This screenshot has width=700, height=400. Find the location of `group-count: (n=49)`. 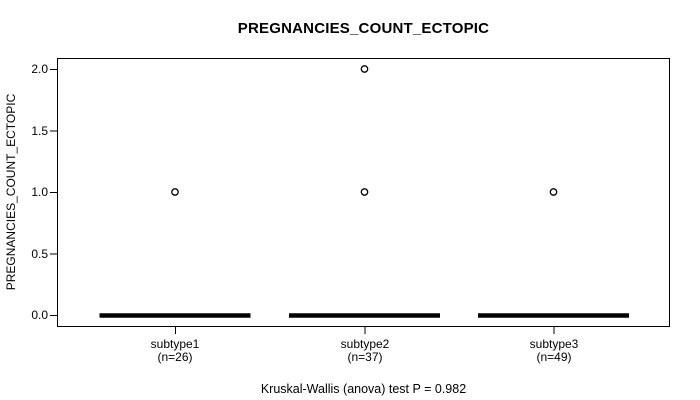

group-count: (n=49) is located at coordinates (554, 357).